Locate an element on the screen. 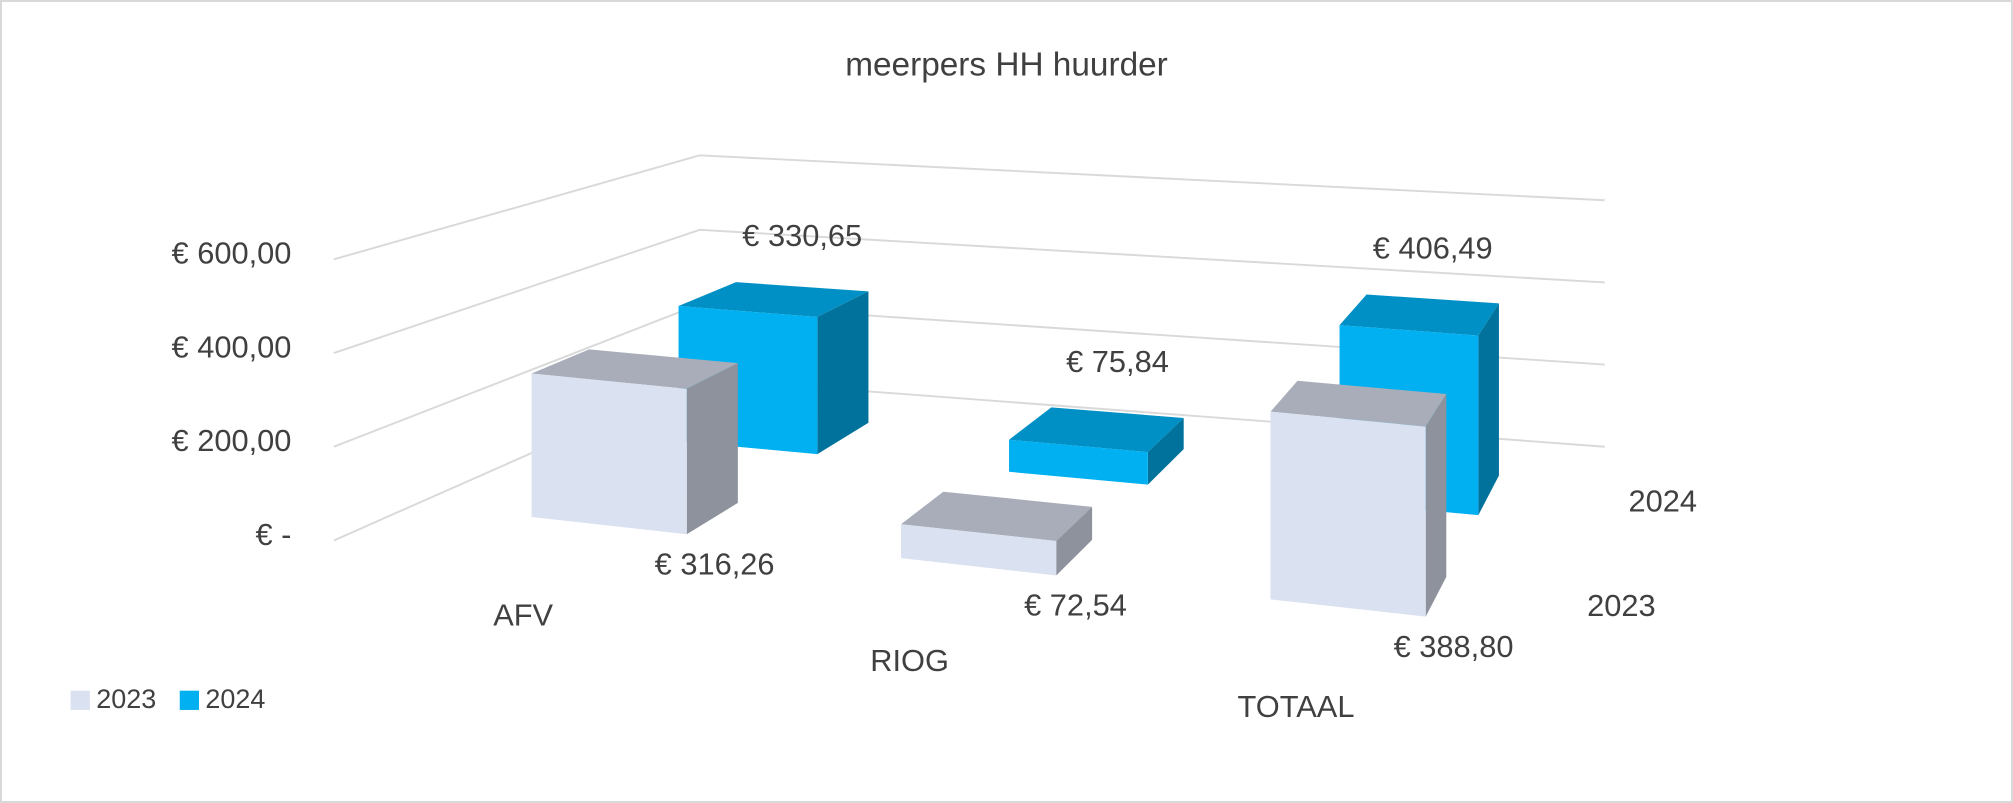 The image size is (2013, 803). data-label: € 75,84 is located at coordinates (1117, 361).